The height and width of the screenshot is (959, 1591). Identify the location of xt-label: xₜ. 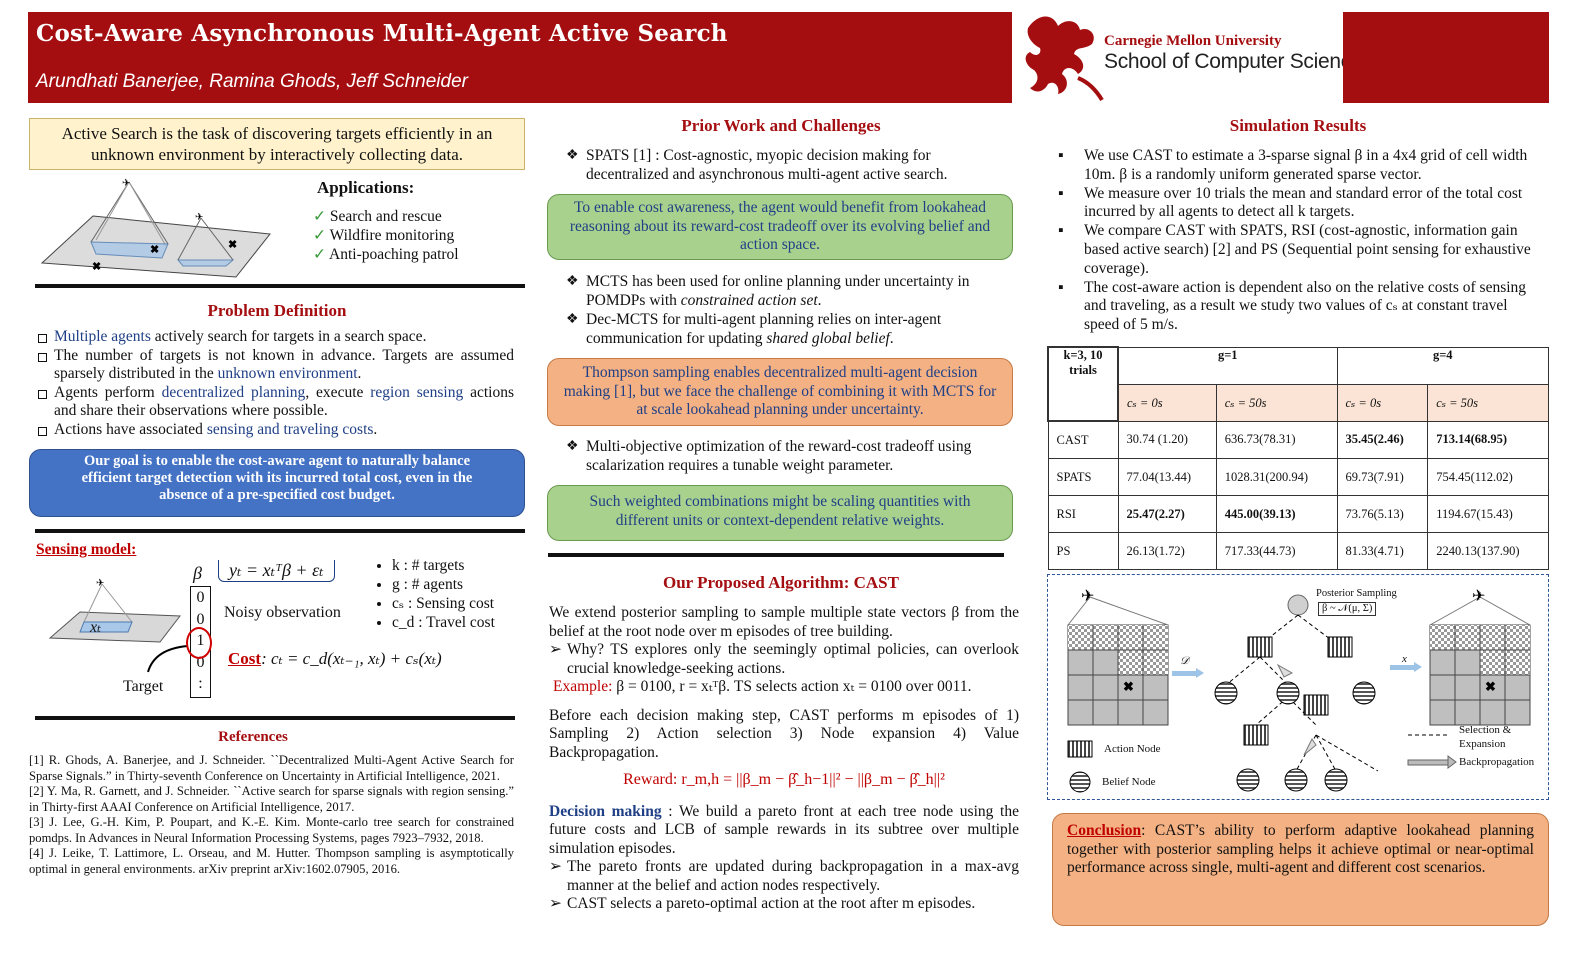
(96, 627).